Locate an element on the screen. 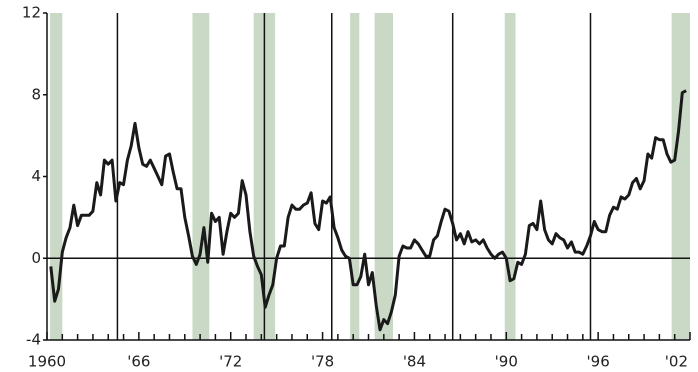 The height and width of the screenshot is (372, 698). x-tick-label: '78 is located at coordinates (322, 362).